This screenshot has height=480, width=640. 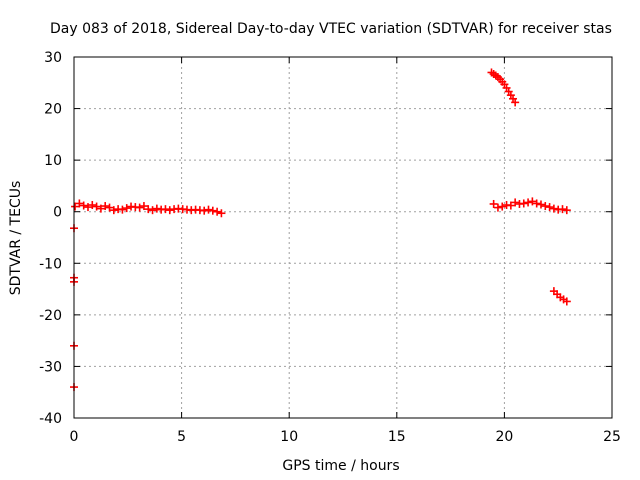 I want to click on x-tick-label: 0, so click(x=74, y=437).